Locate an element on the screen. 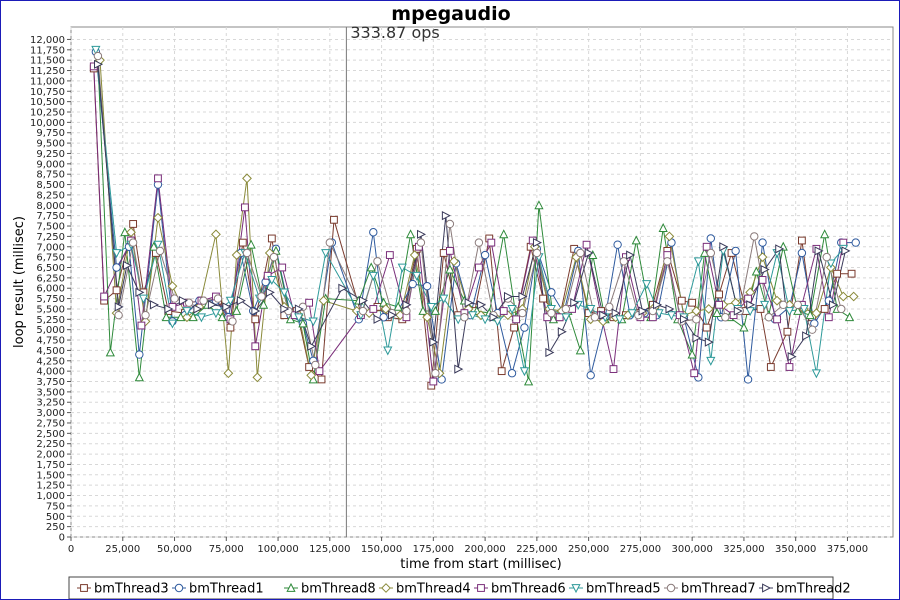  y-tick-label: 2,750 is located at coordinates (50, 423).